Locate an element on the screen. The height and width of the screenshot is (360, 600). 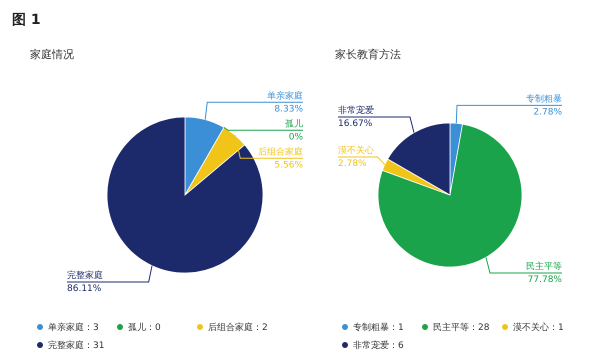
caption: 图 1 is located at coordinates (26, 20).